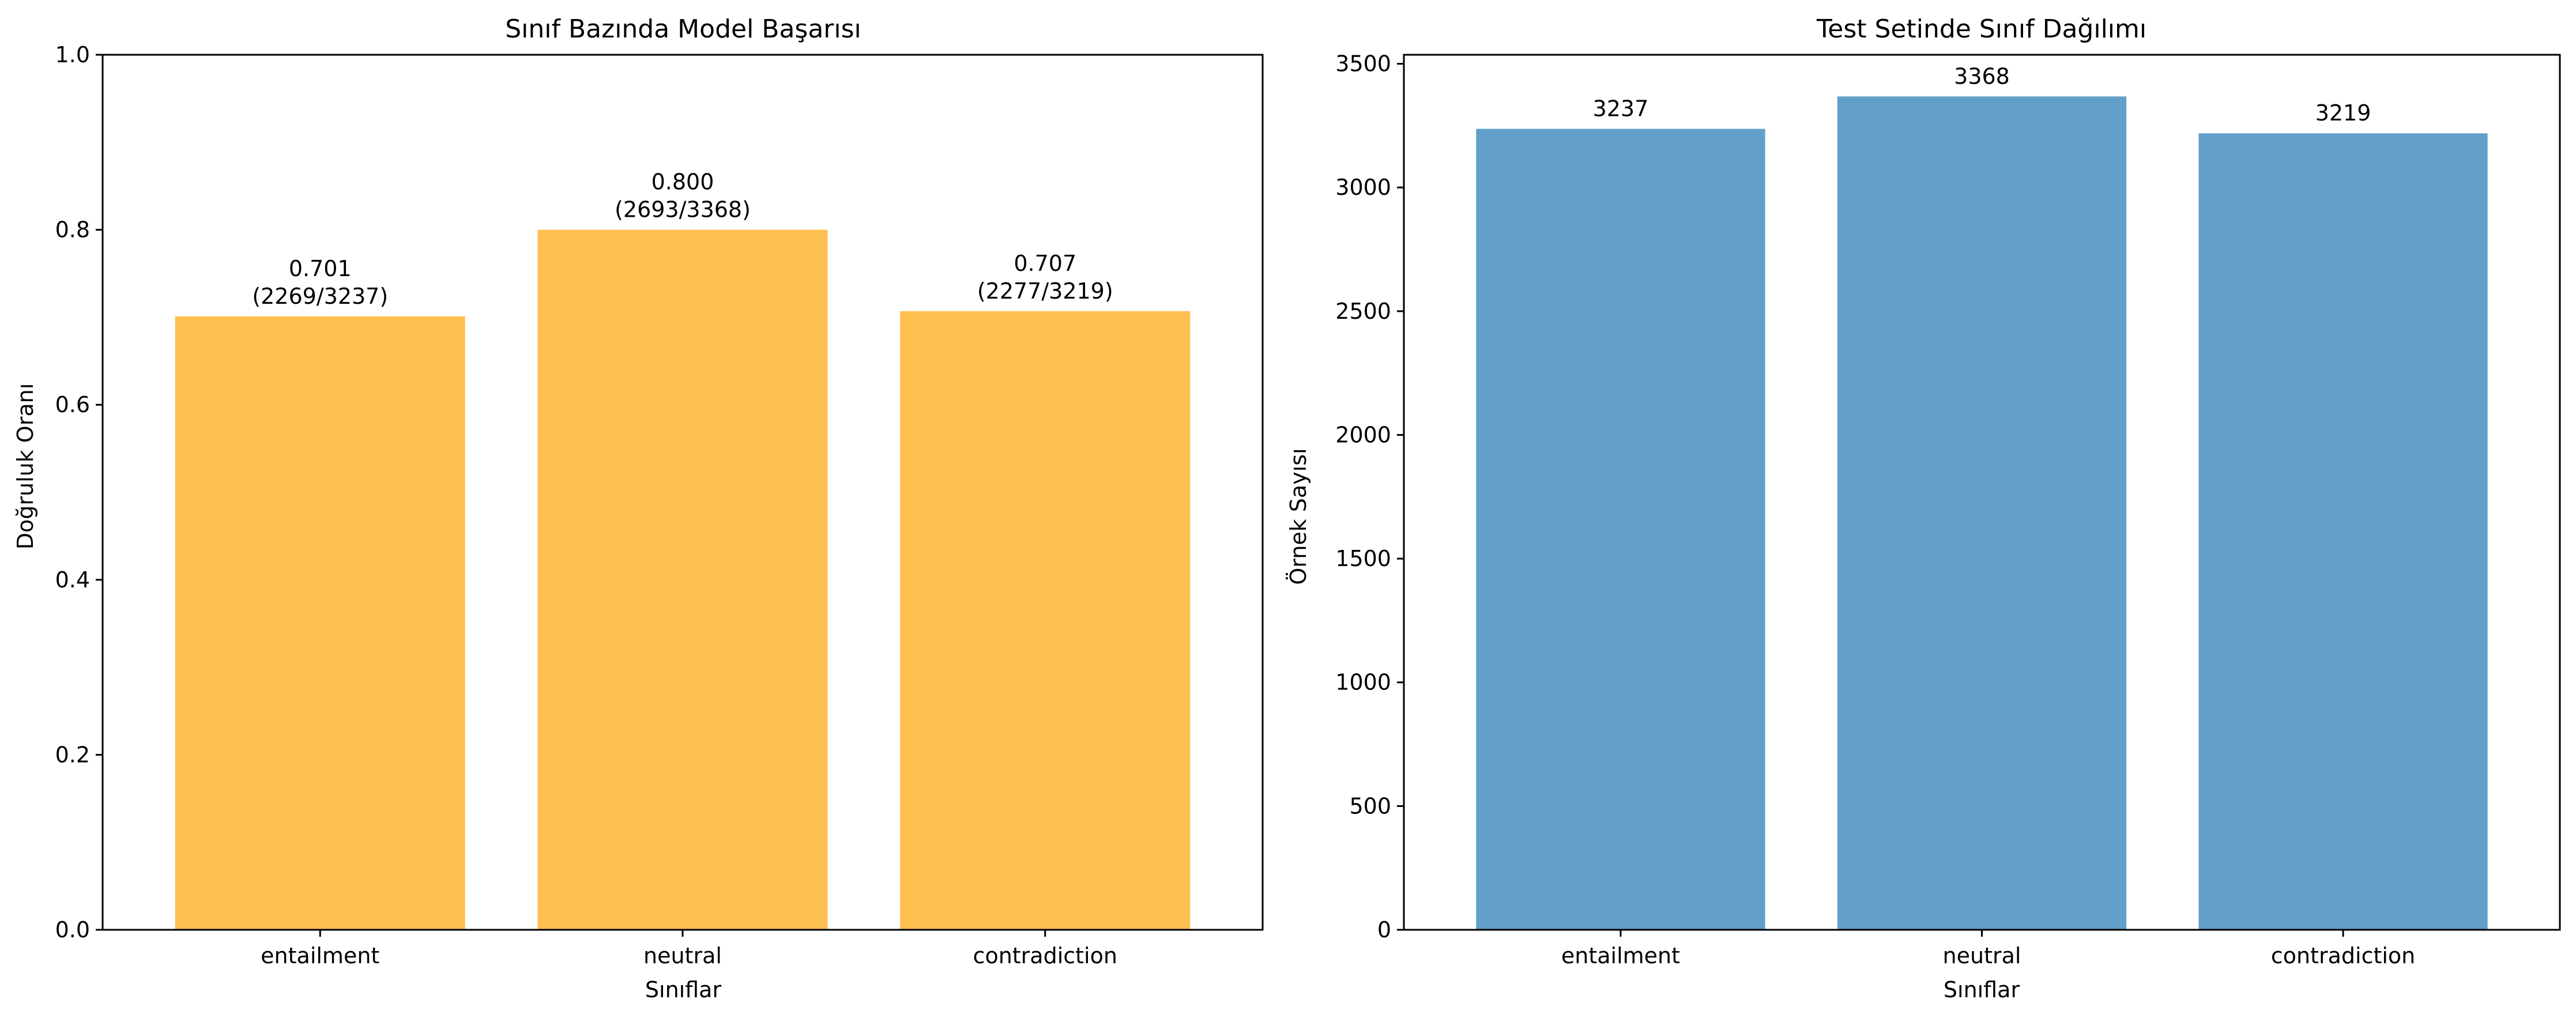 The width and height of the screenshot is (2576, 1018). I want to click on y-tick-label: 1000, so click(1363, 682).